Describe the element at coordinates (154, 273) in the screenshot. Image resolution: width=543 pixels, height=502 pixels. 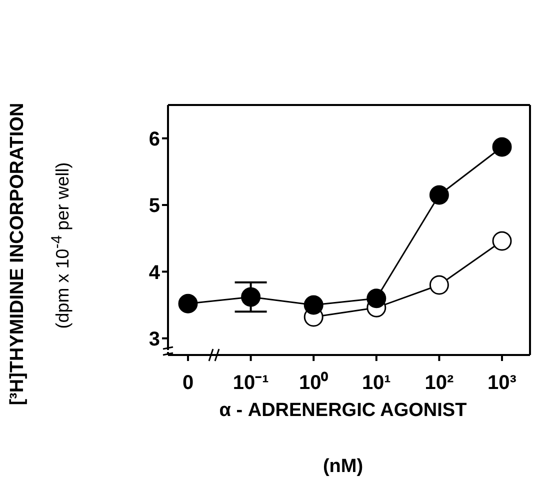
I see `y-tick-label: 4` at that location.